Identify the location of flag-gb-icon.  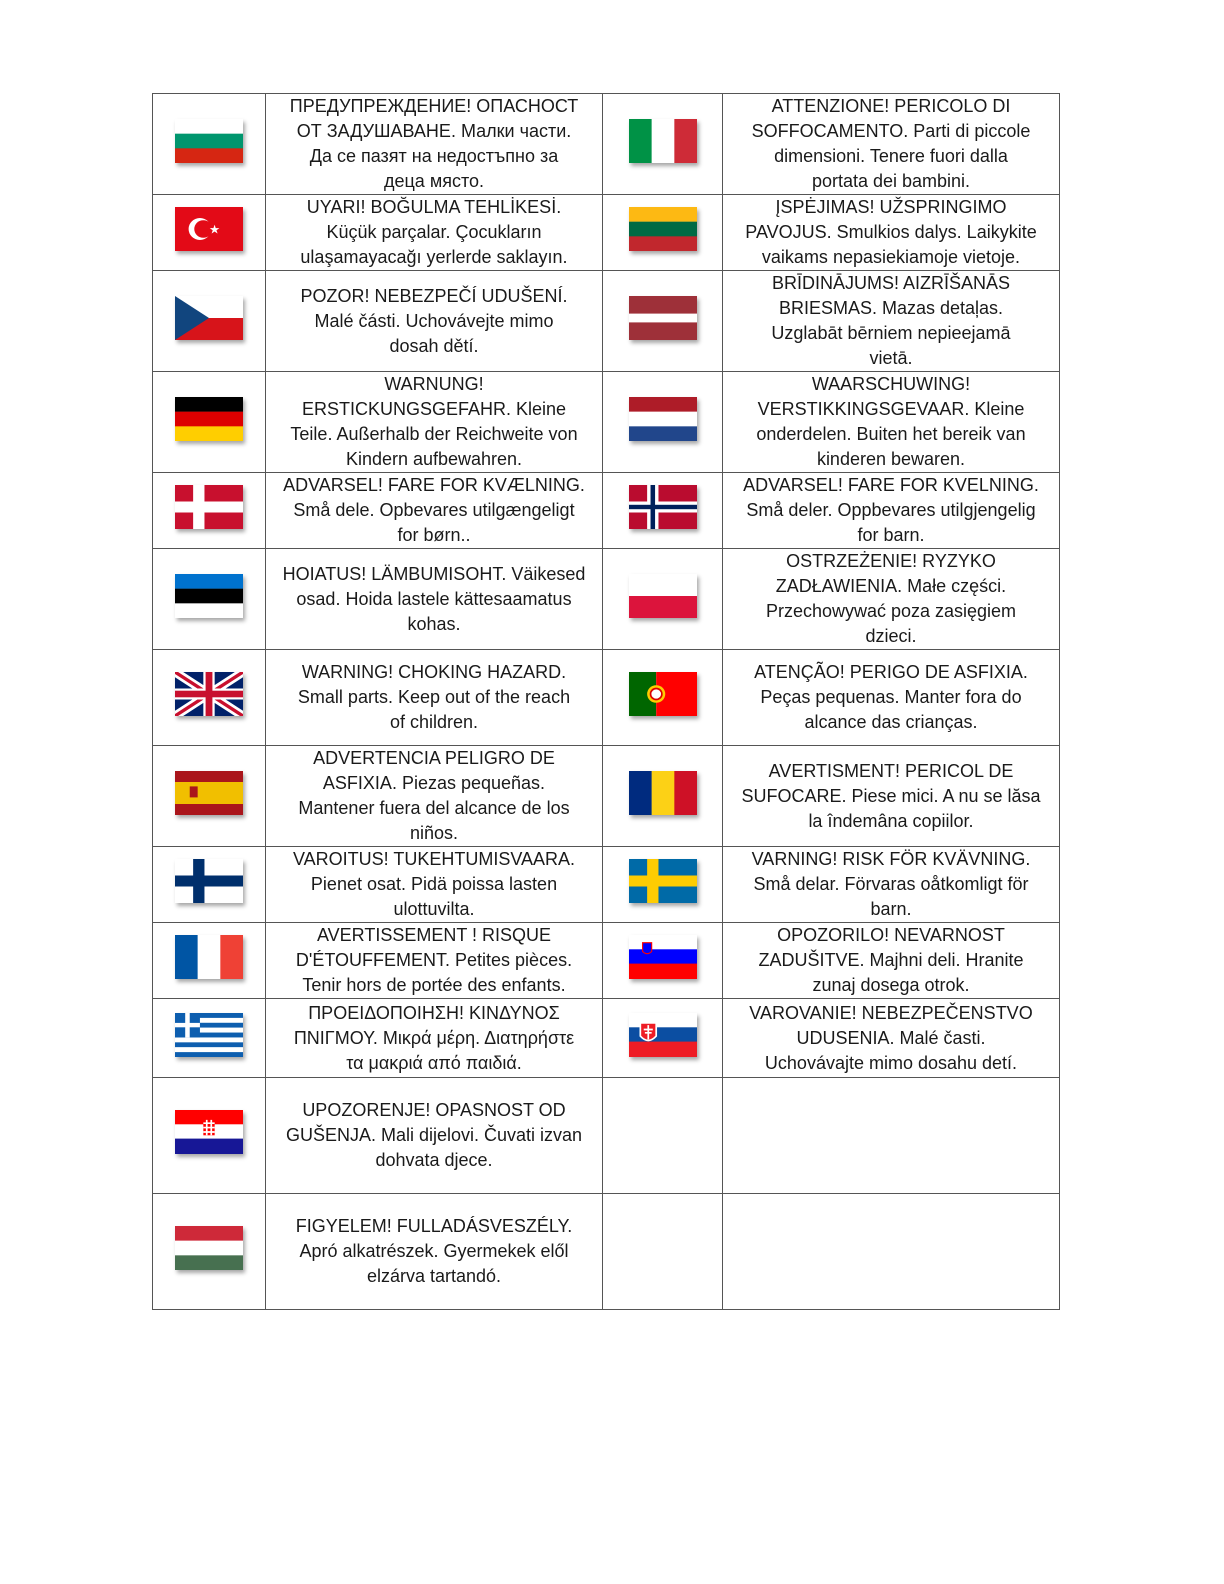
(209, 694).